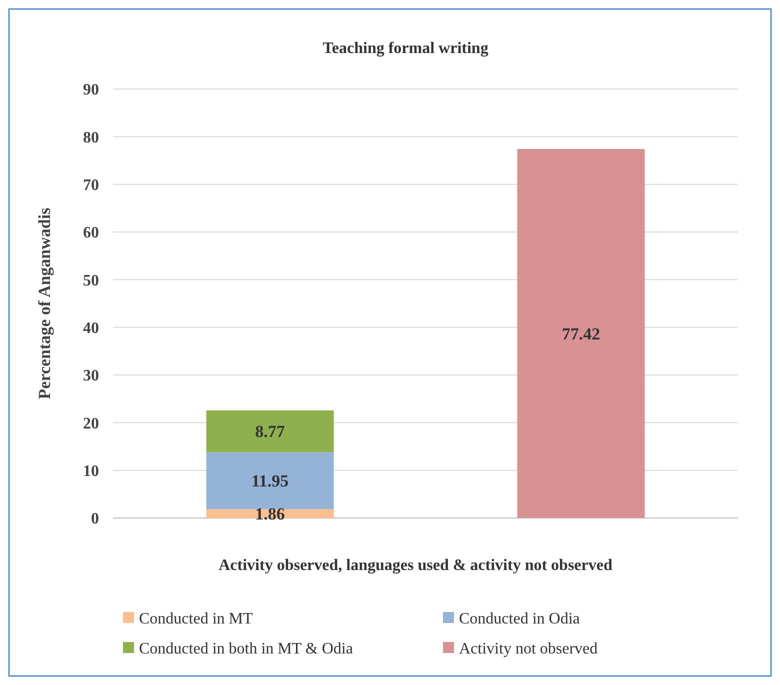 The height and width of the screenshot is (685, 780). What do you see at coordinates (91, 90) in the screenshot?
I see `y-tick-label: 90` at bounding box center [91, 90].